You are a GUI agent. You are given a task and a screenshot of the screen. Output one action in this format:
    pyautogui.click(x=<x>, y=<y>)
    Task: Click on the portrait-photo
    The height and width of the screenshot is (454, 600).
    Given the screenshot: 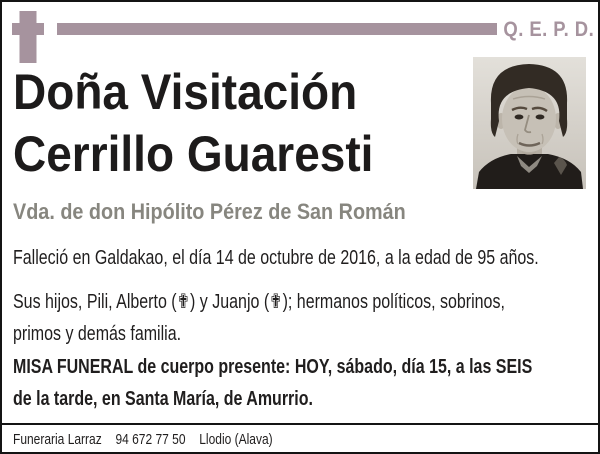 What is the action you would take?
    pyautogui.click(x=529, y=123)
    